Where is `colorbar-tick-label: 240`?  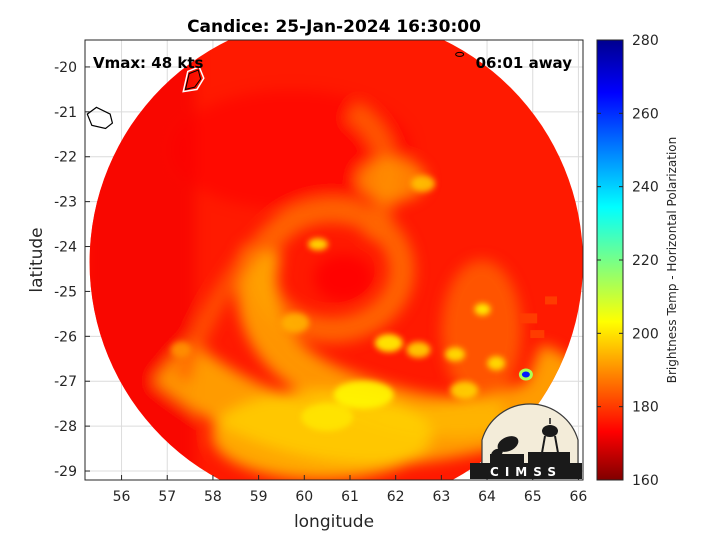
colorbar-tick-label: 240 is located at coordinates (645, 188).